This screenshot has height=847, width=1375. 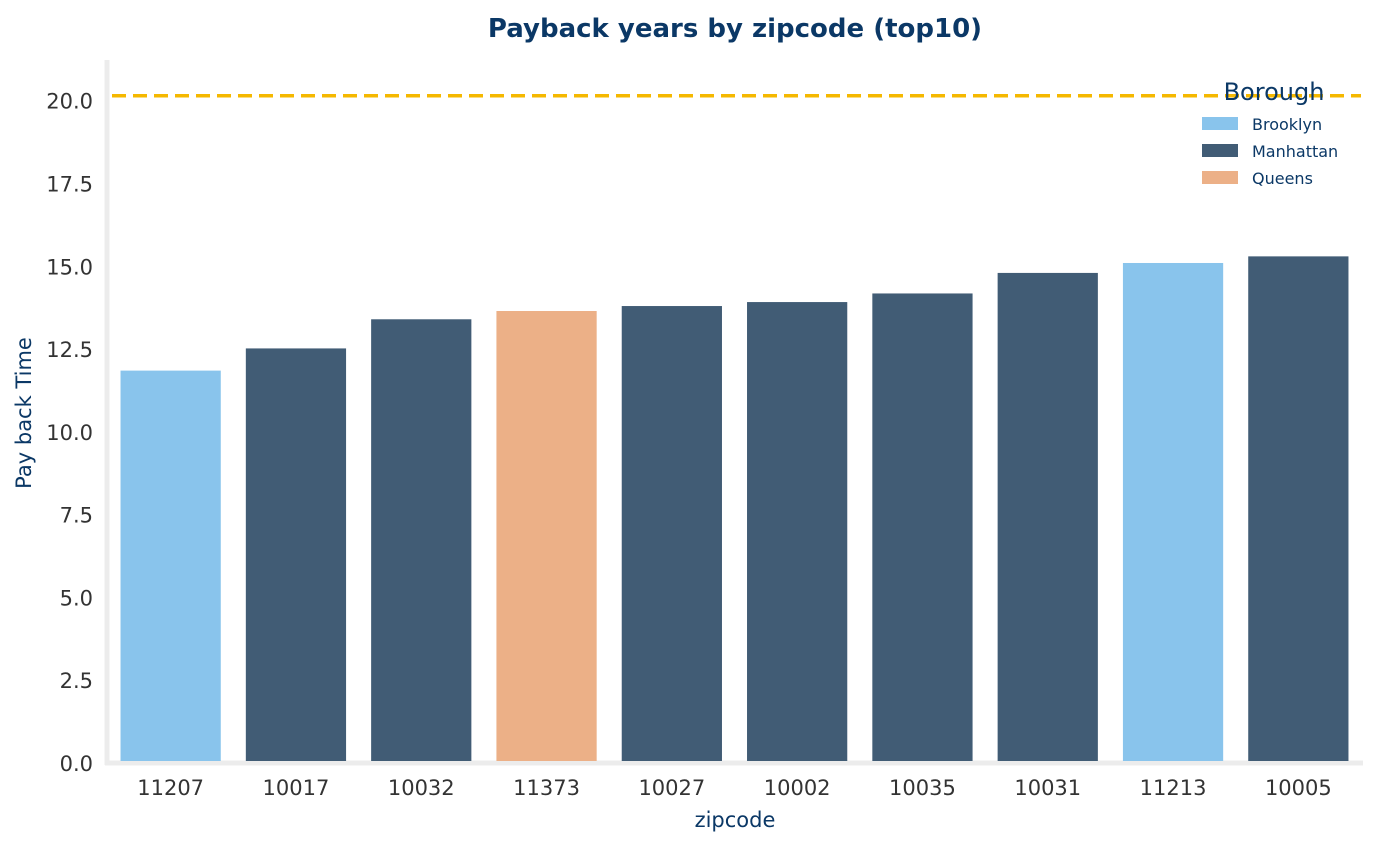 What do you see at coordinates (735, 820) in the screenshot?
I see `x-axis-label: zipcode` at bounding box center [735, 820].